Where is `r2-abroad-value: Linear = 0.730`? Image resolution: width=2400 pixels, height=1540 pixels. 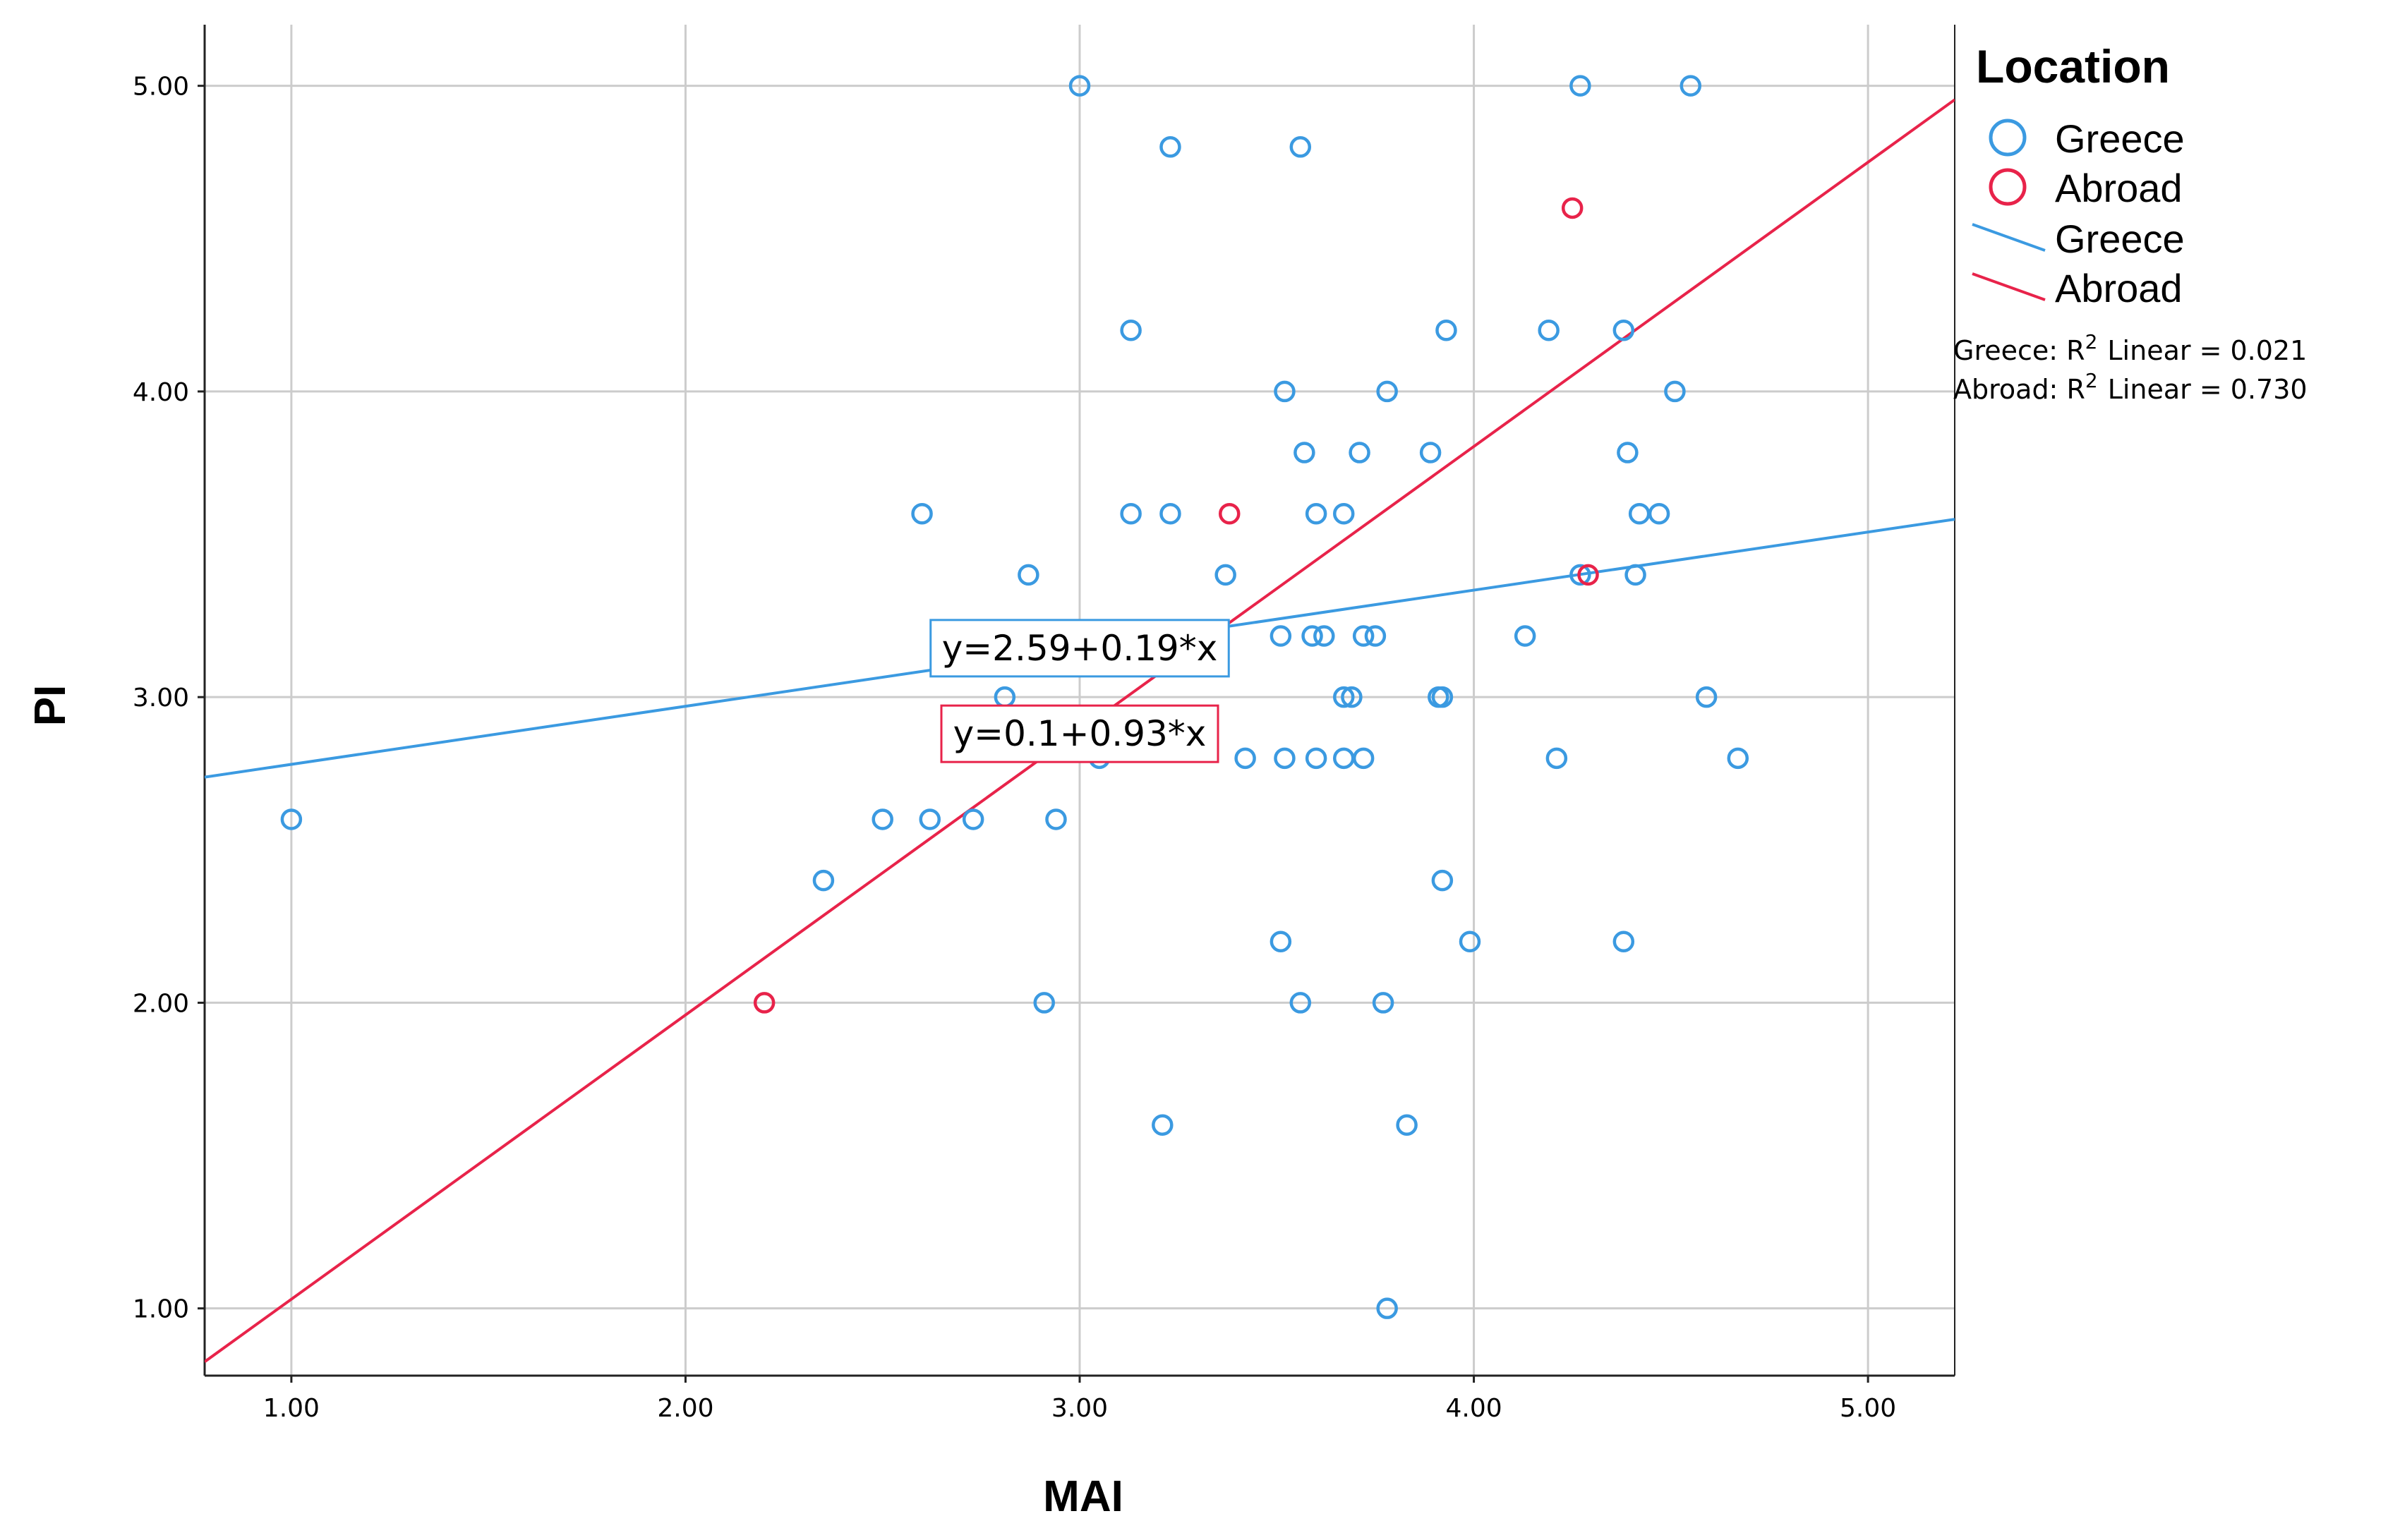 r2-abroad-value: Linear = 0.730 is located at coordinates (2208, 389).